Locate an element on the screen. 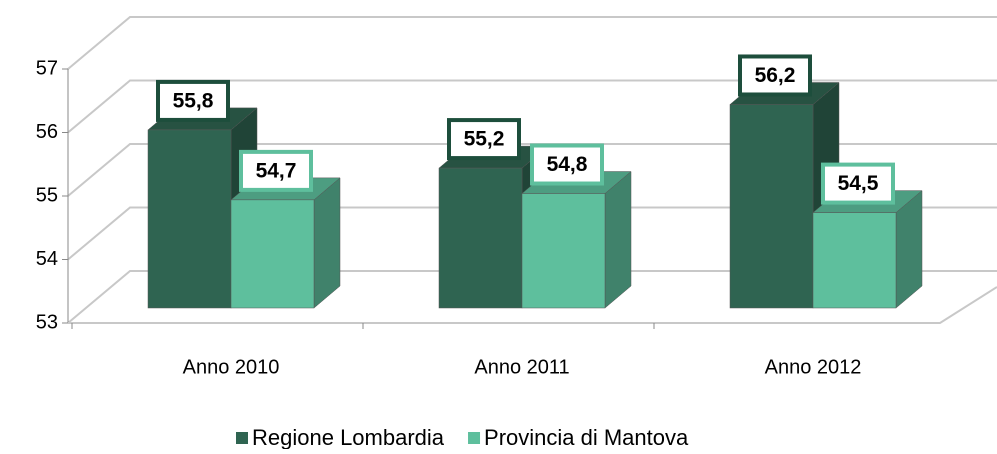 The width and height of the screenshot is (997, 454). y-tick-label: 56 is located at coordinates (47, 132).